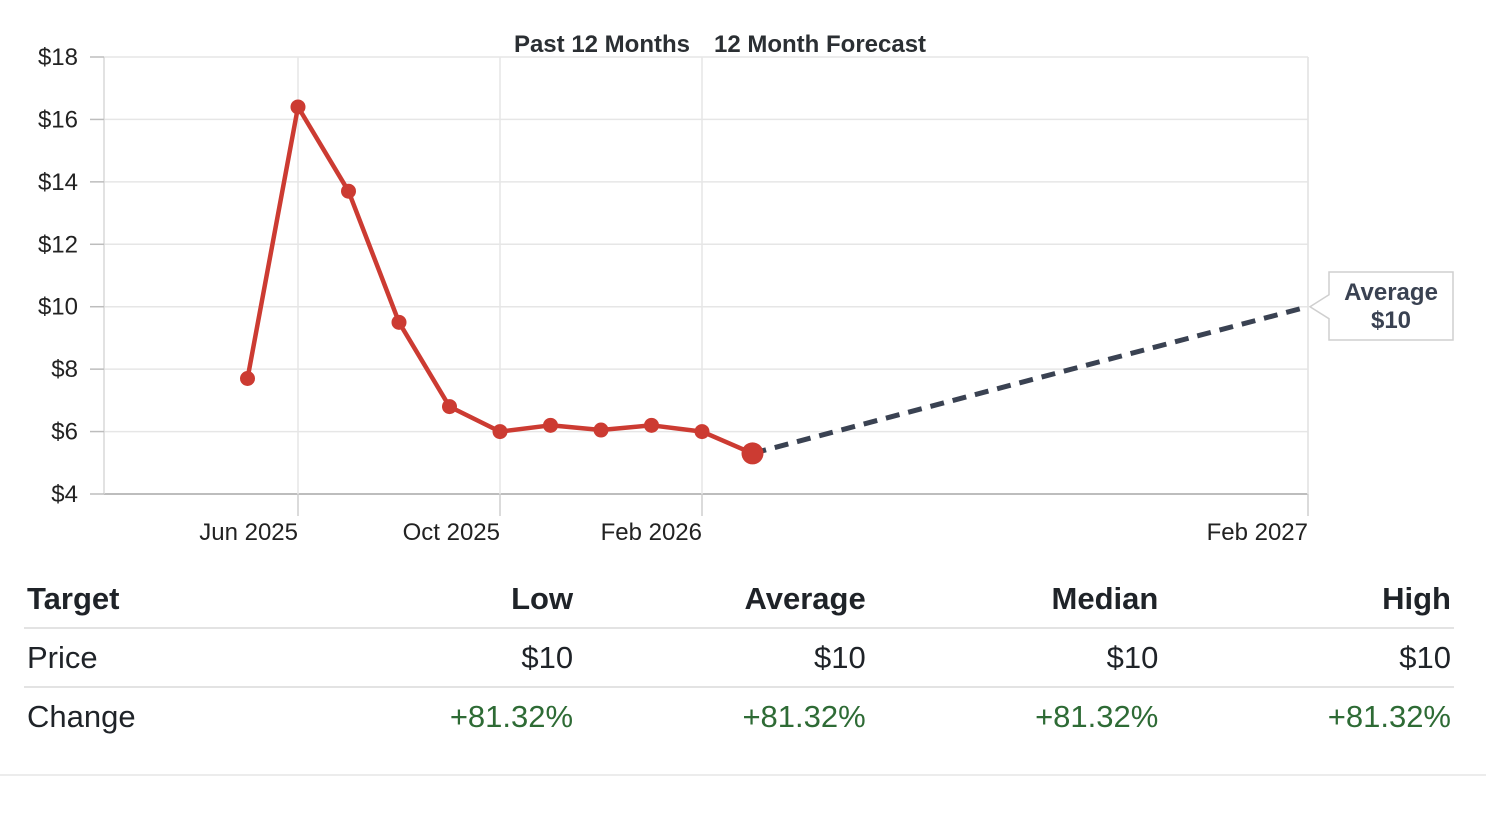 The width and height of the screenshot is (1486, 828). Describe the element at coordinates (743, 775) in the screenshot. I see `bottom-divider` at that location.